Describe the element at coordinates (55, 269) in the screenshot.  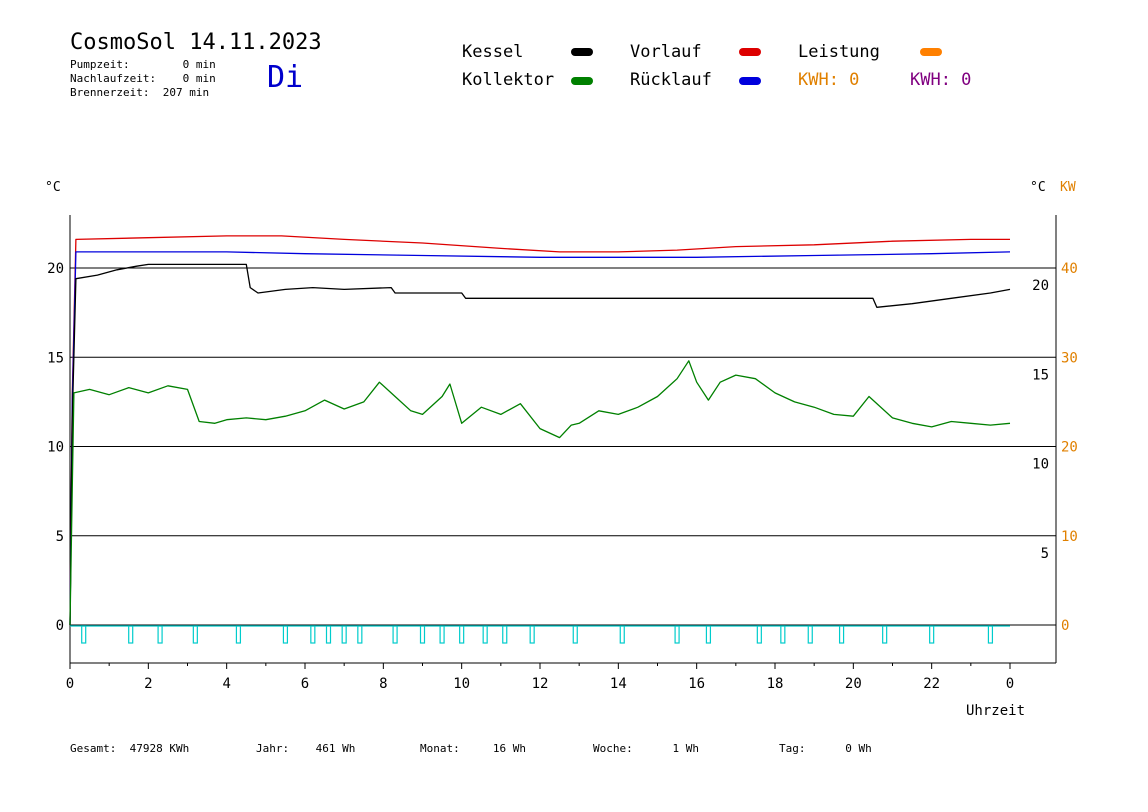
I see `left-tick-label: 20` at that location.